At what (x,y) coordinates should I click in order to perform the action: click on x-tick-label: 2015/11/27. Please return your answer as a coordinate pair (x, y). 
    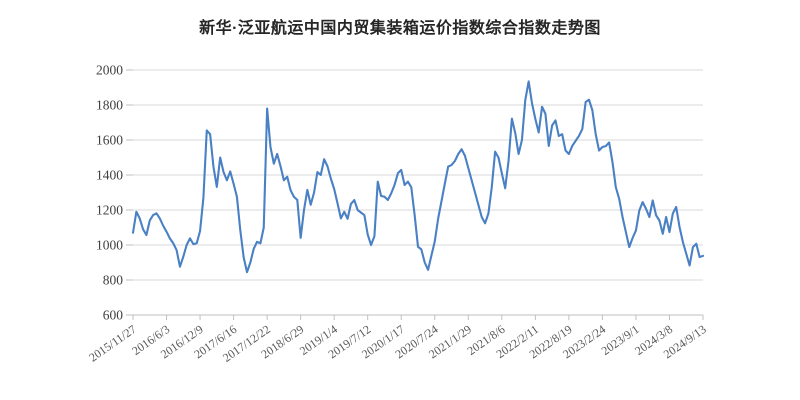
    Looking at the image, I should click on (112, 343).